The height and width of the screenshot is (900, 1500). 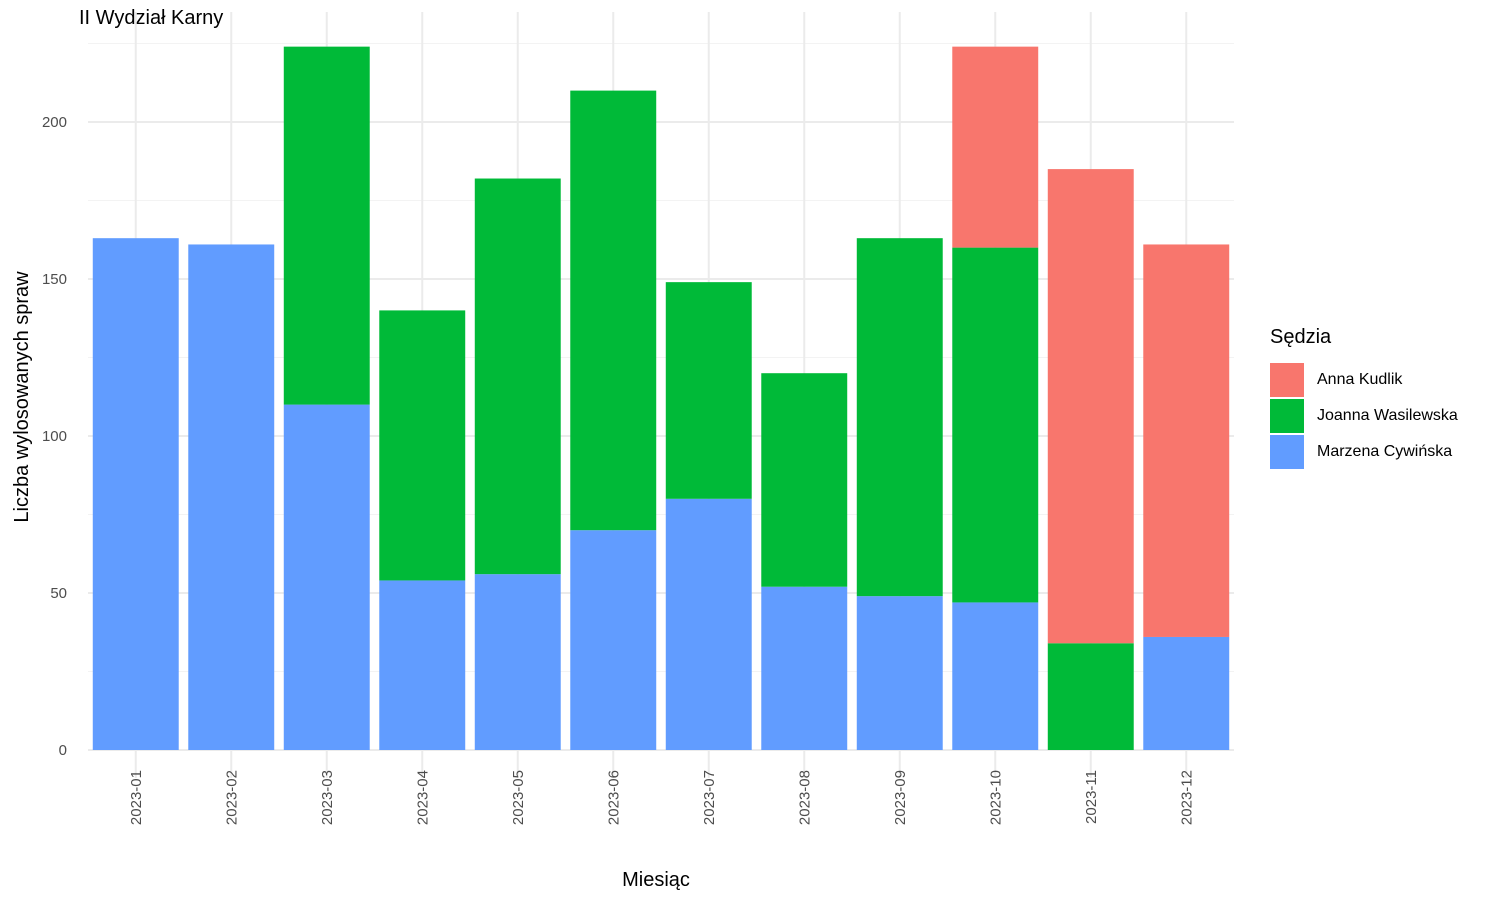 I want to click on y-tick-label: 100, so click(x=54, y=436).